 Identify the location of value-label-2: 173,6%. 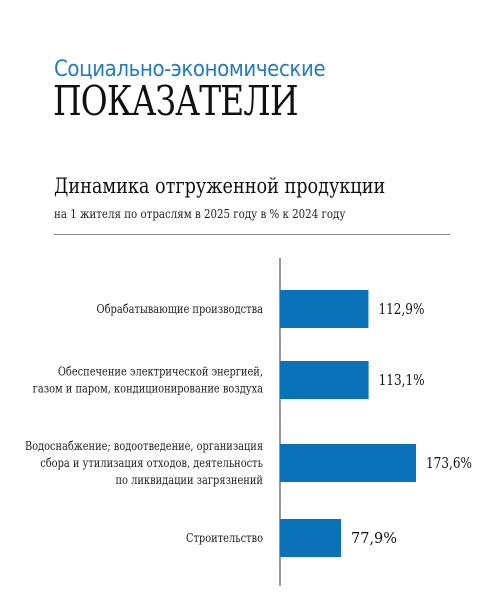
(449, 463).